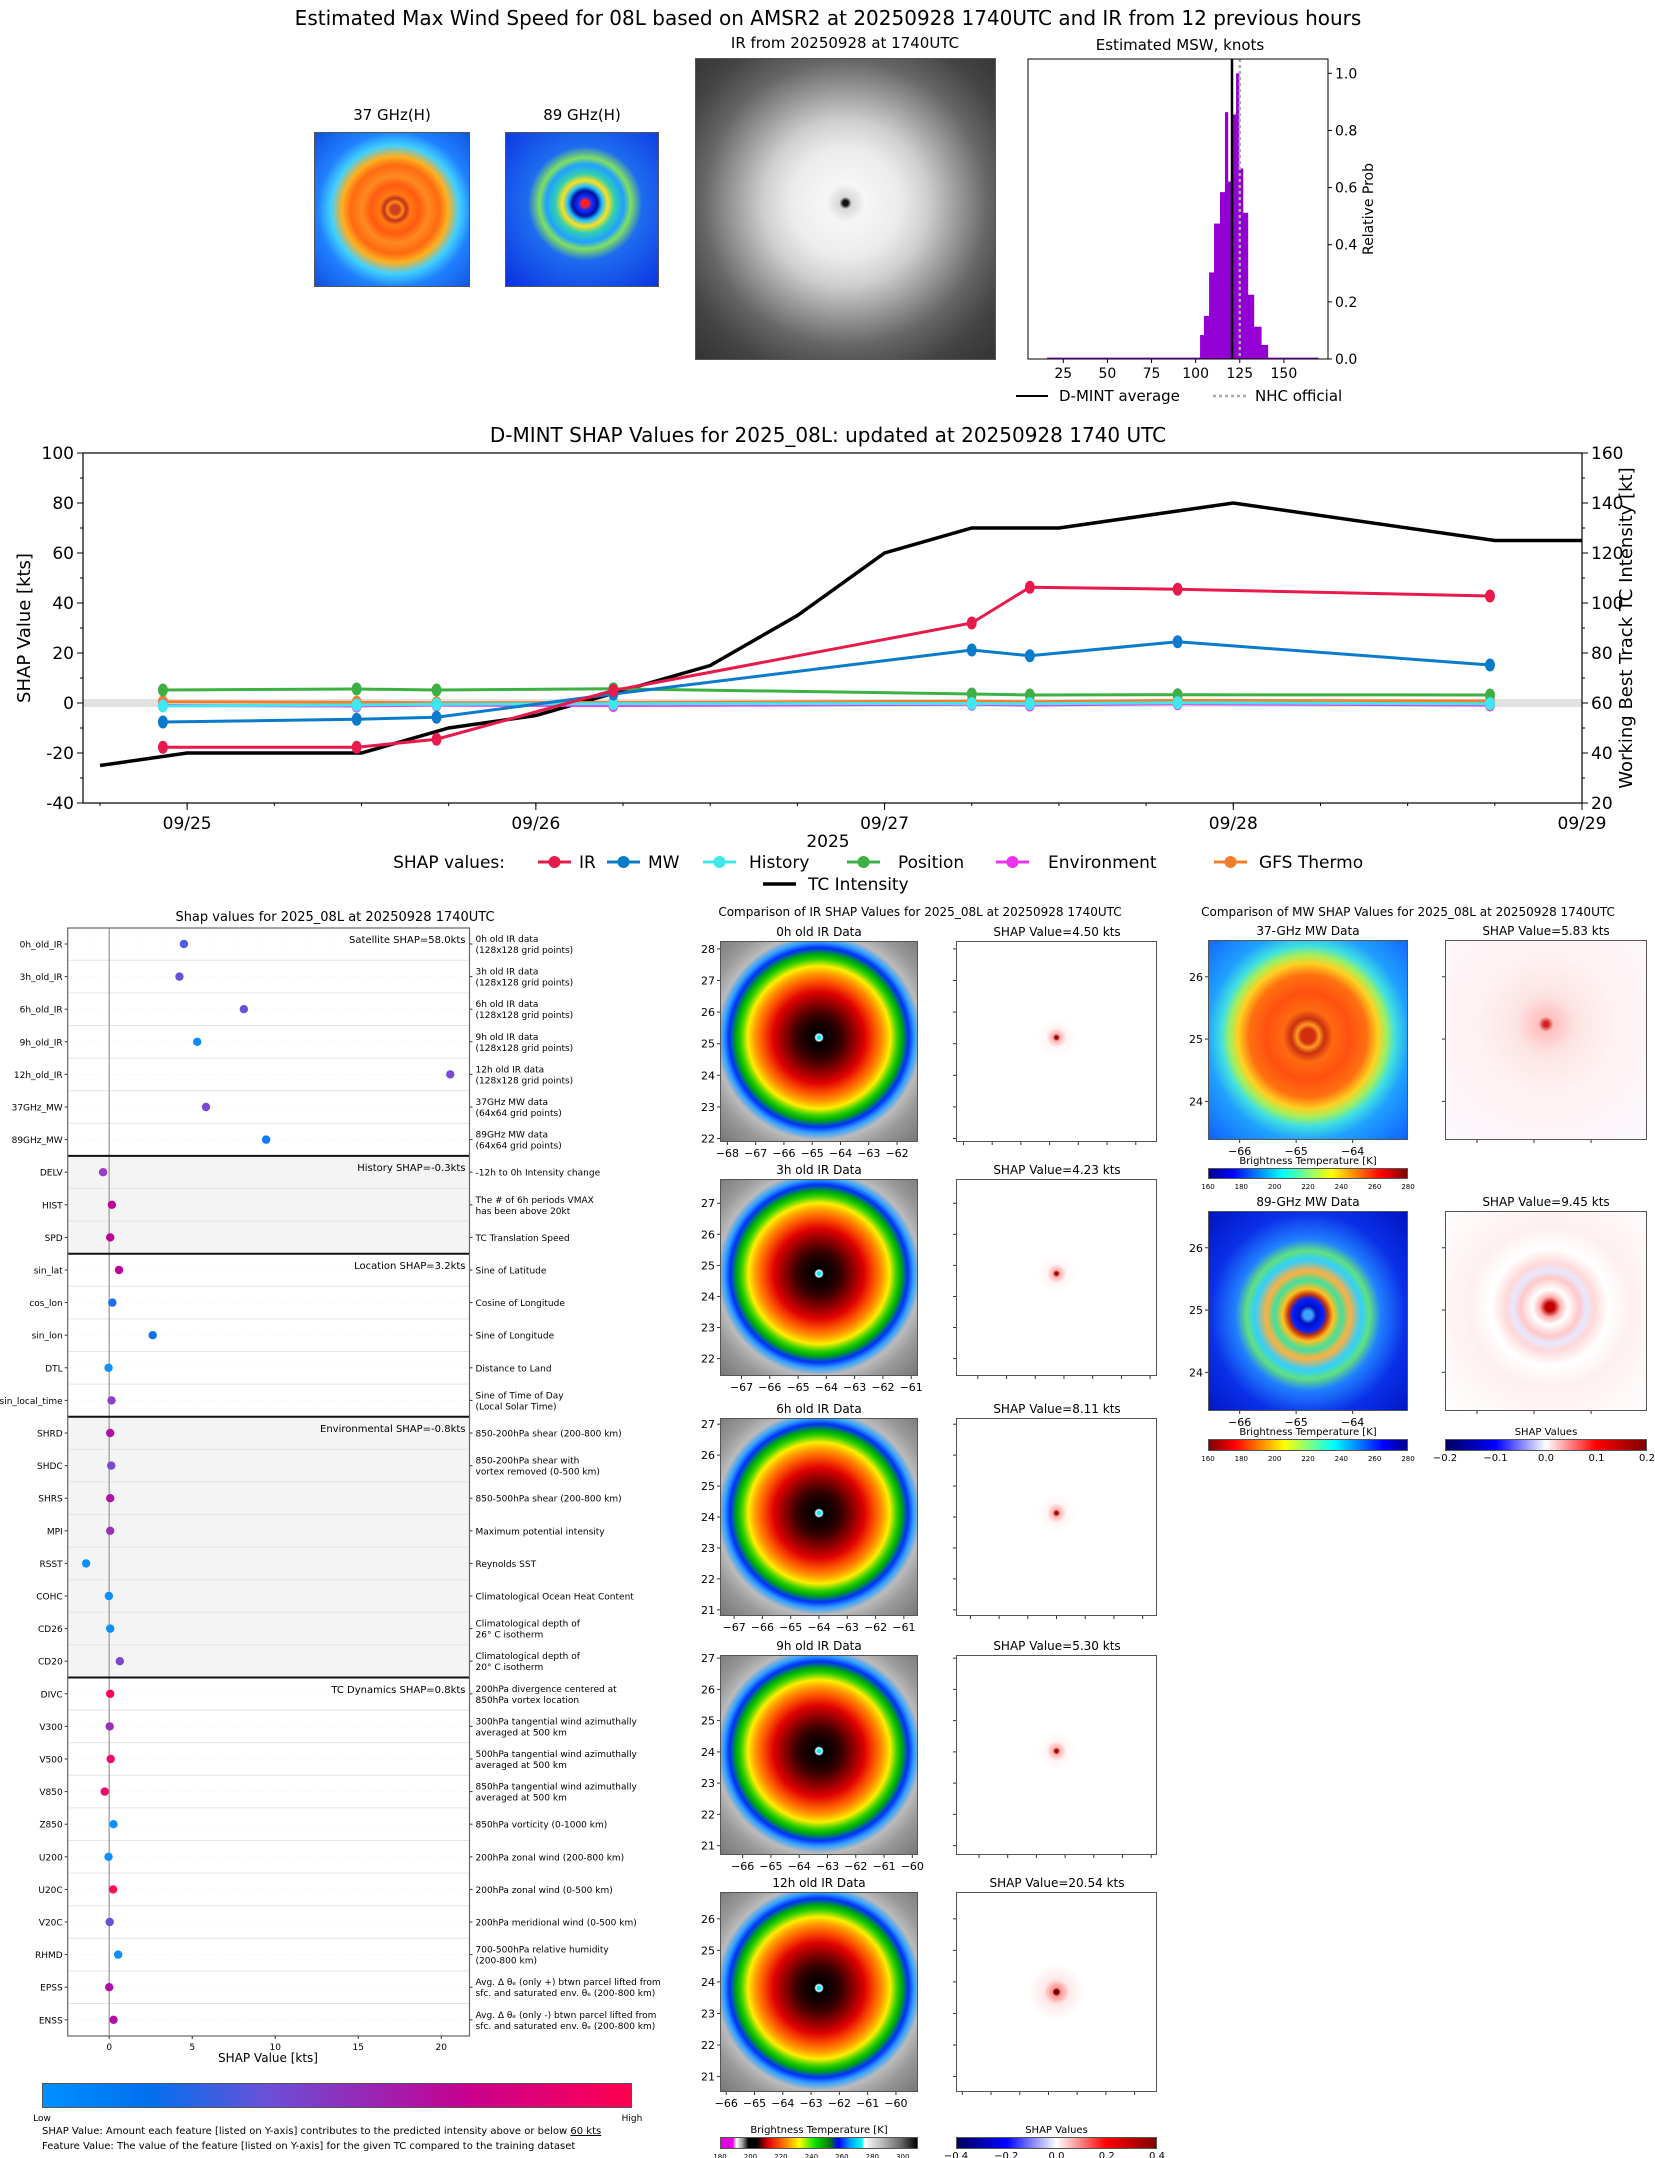 The width and height of the screenshot is (1655, 2158). I want to click on ir-brightness-colorbar-tick-label: 280, so click(872, 2155).